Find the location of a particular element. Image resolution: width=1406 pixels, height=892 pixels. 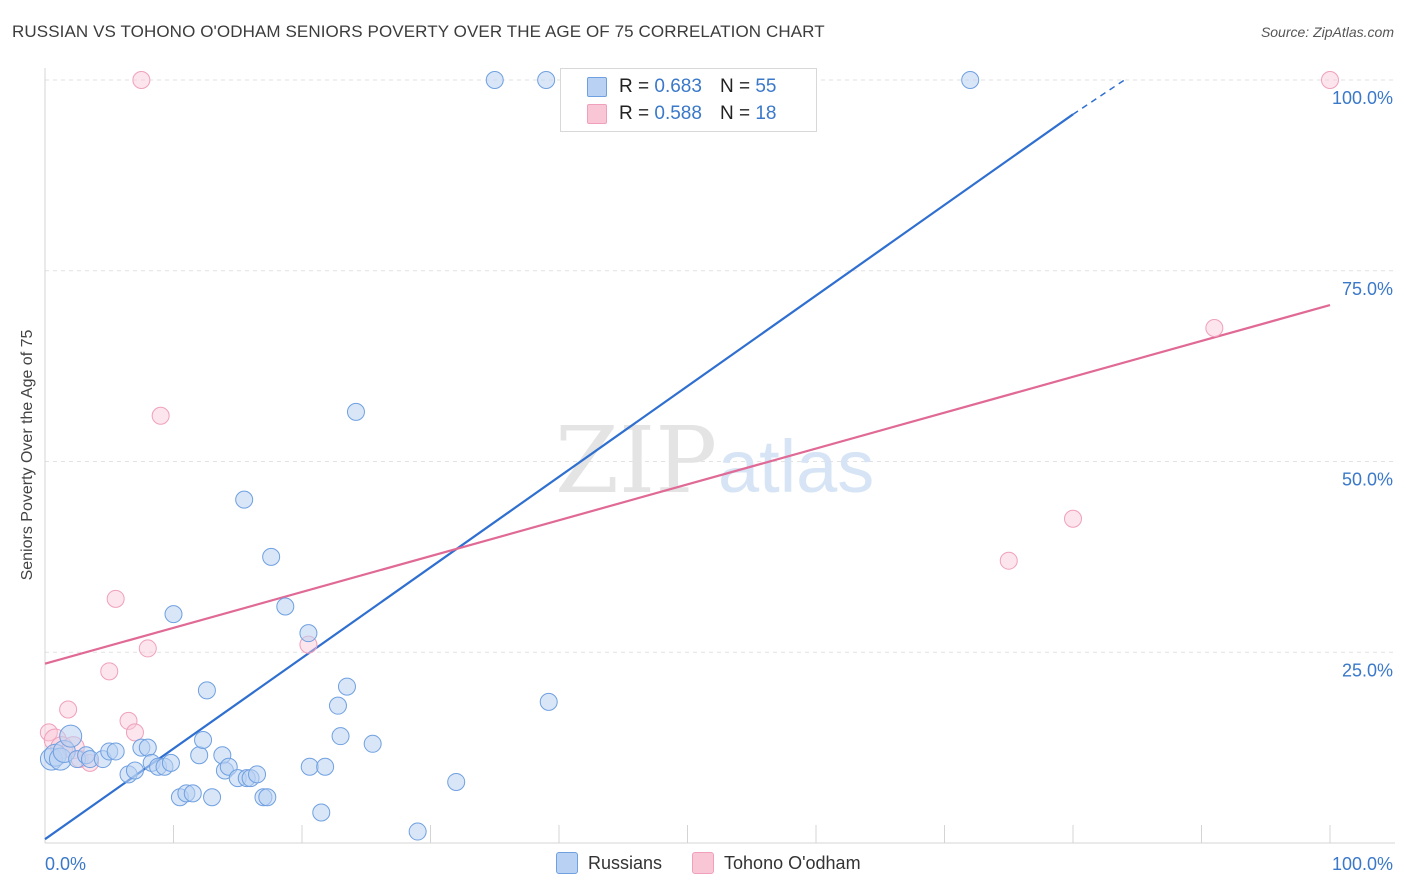

legend-swatch-tohono is located at coordinates (597, 114).